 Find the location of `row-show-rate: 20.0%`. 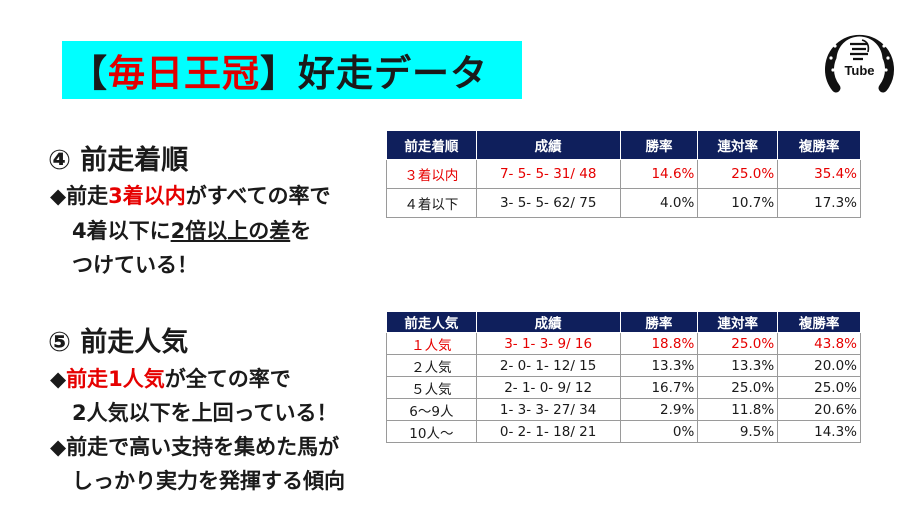

row-show-rate: 20.0% is located at coordinates (819, 365).